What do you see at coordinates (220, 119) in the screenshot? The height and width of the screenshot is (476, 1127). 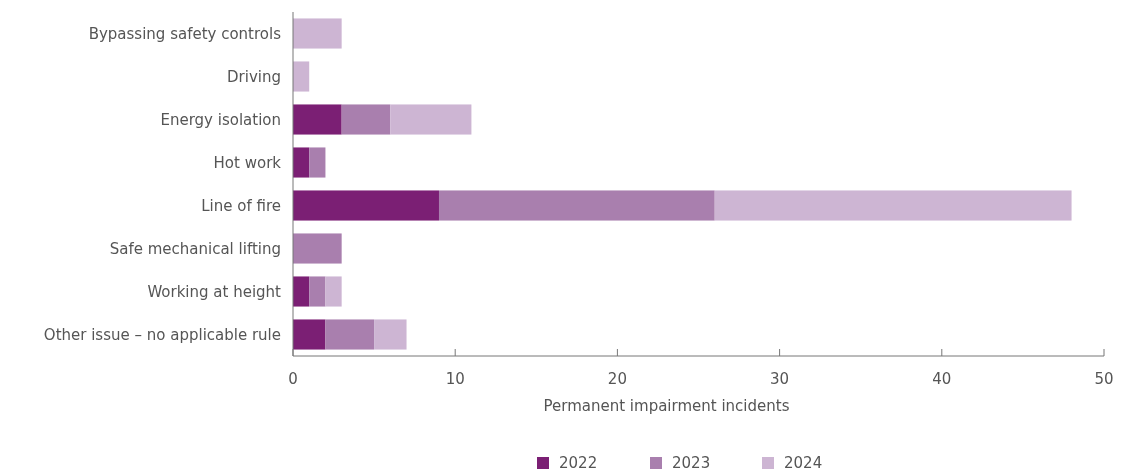 I see `y-tick-label: Energy isolation` at bounding box center [220, 119].